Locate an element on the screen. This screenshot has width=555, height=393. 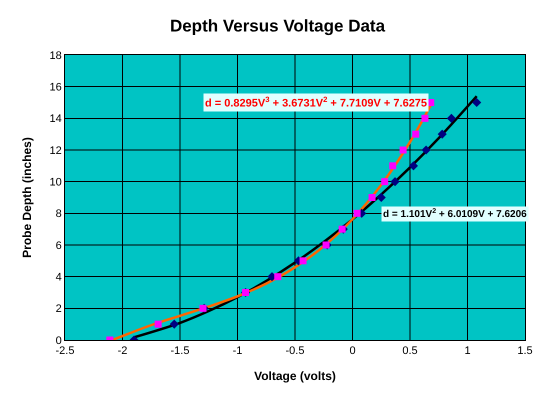
y-tick-label: 8 is located at coordinates (59, 214).